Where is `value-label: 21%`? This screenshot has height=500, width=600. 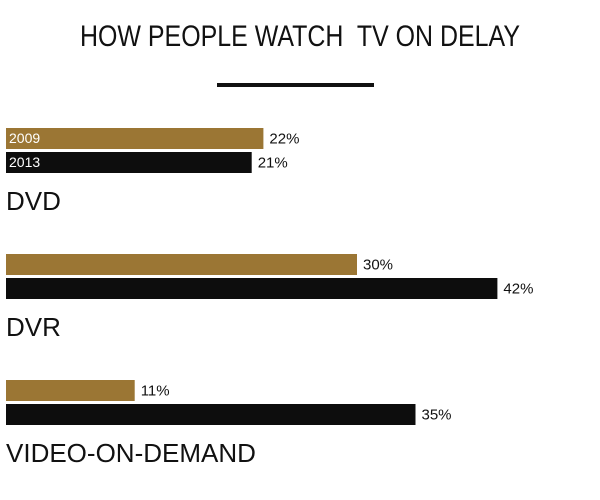 value-label: 21% is located at coordinates (273, 162).